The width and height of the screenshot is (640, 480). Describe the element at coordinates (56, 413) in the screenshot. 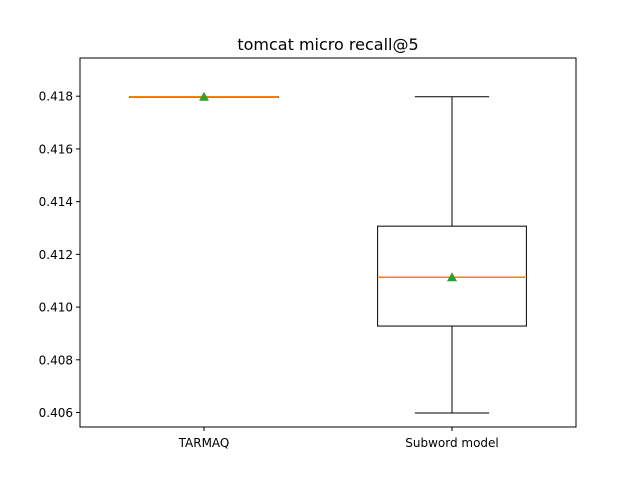

I see `y-tick-label: 0.406` at that location.